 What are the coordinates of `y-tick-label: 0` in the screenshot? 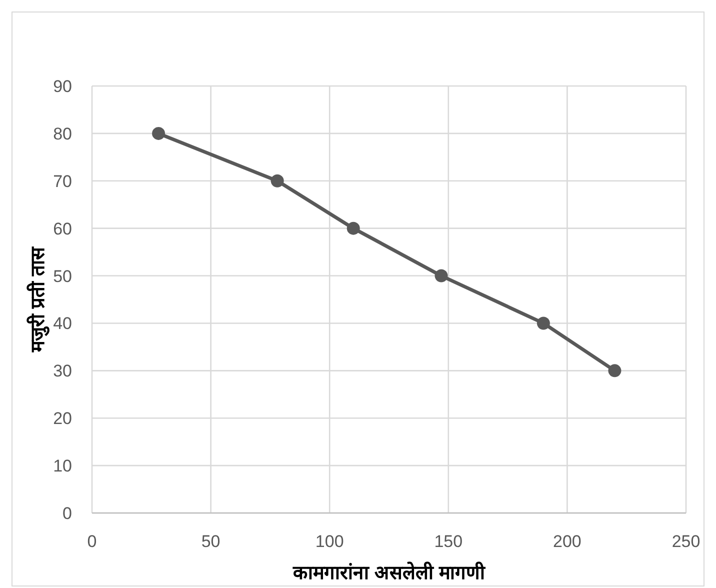 It's located at (67, 513).